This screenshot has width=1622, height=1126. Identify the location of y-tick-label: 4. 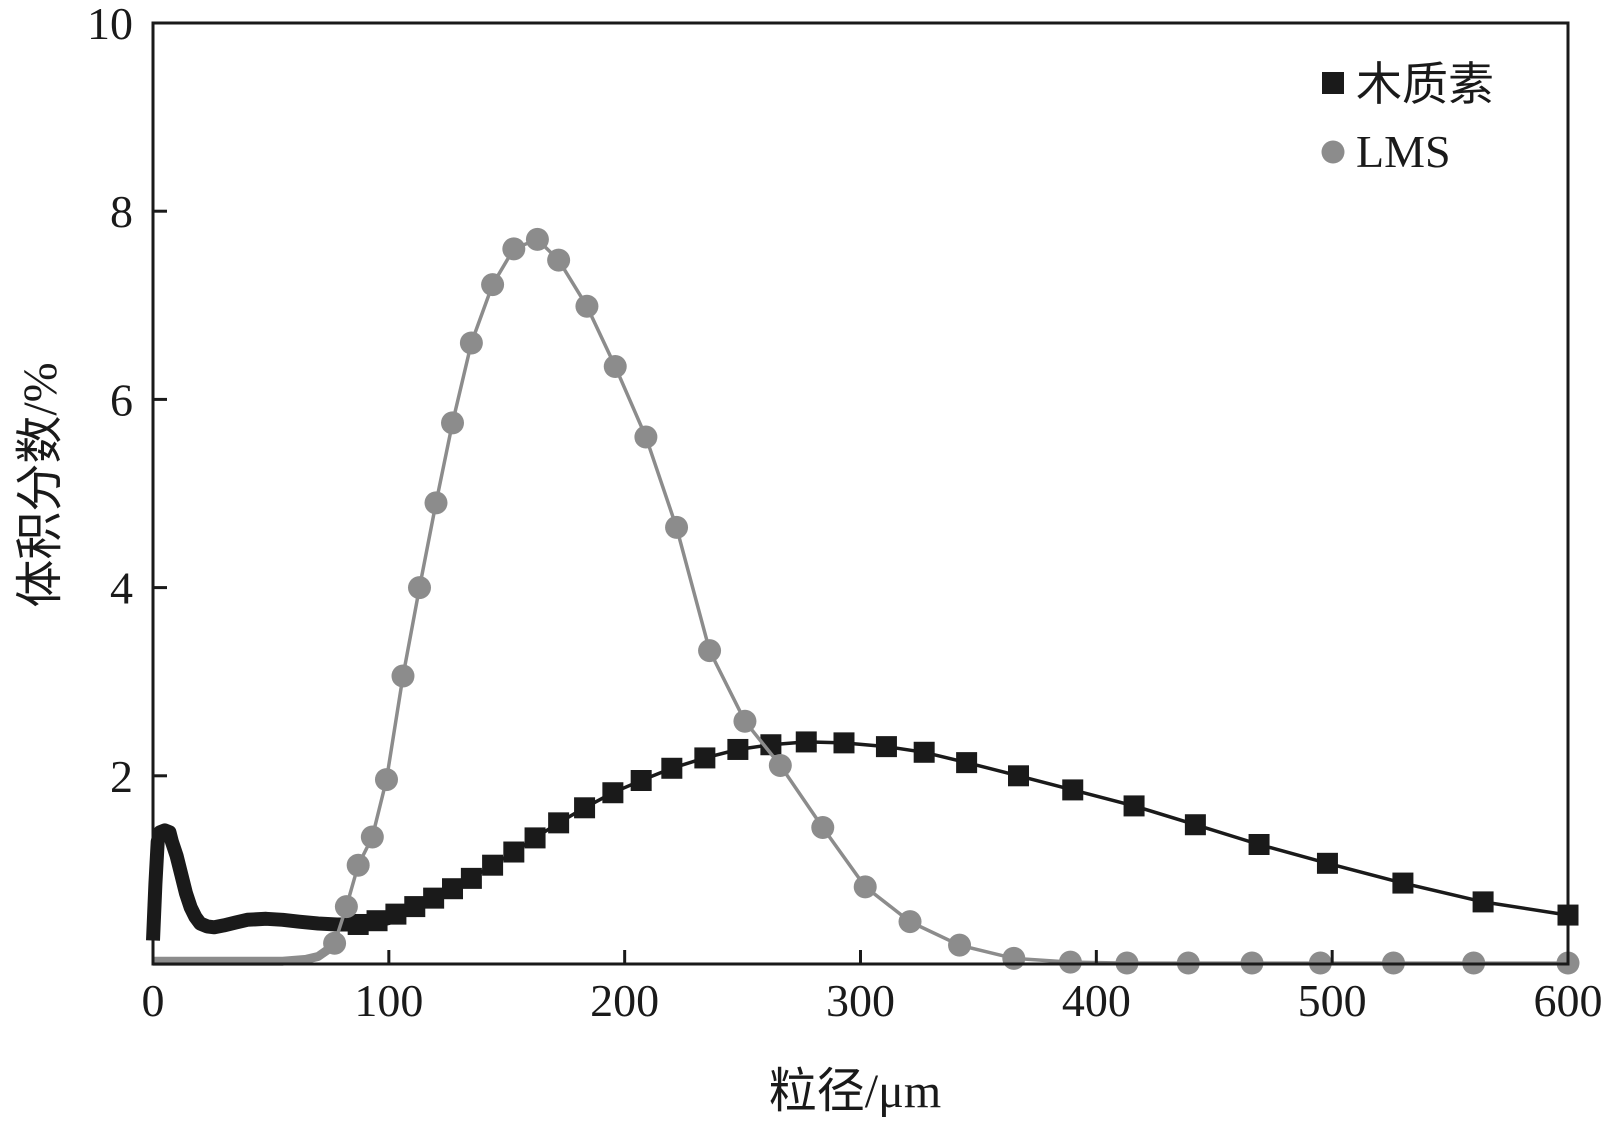
(121, 588).